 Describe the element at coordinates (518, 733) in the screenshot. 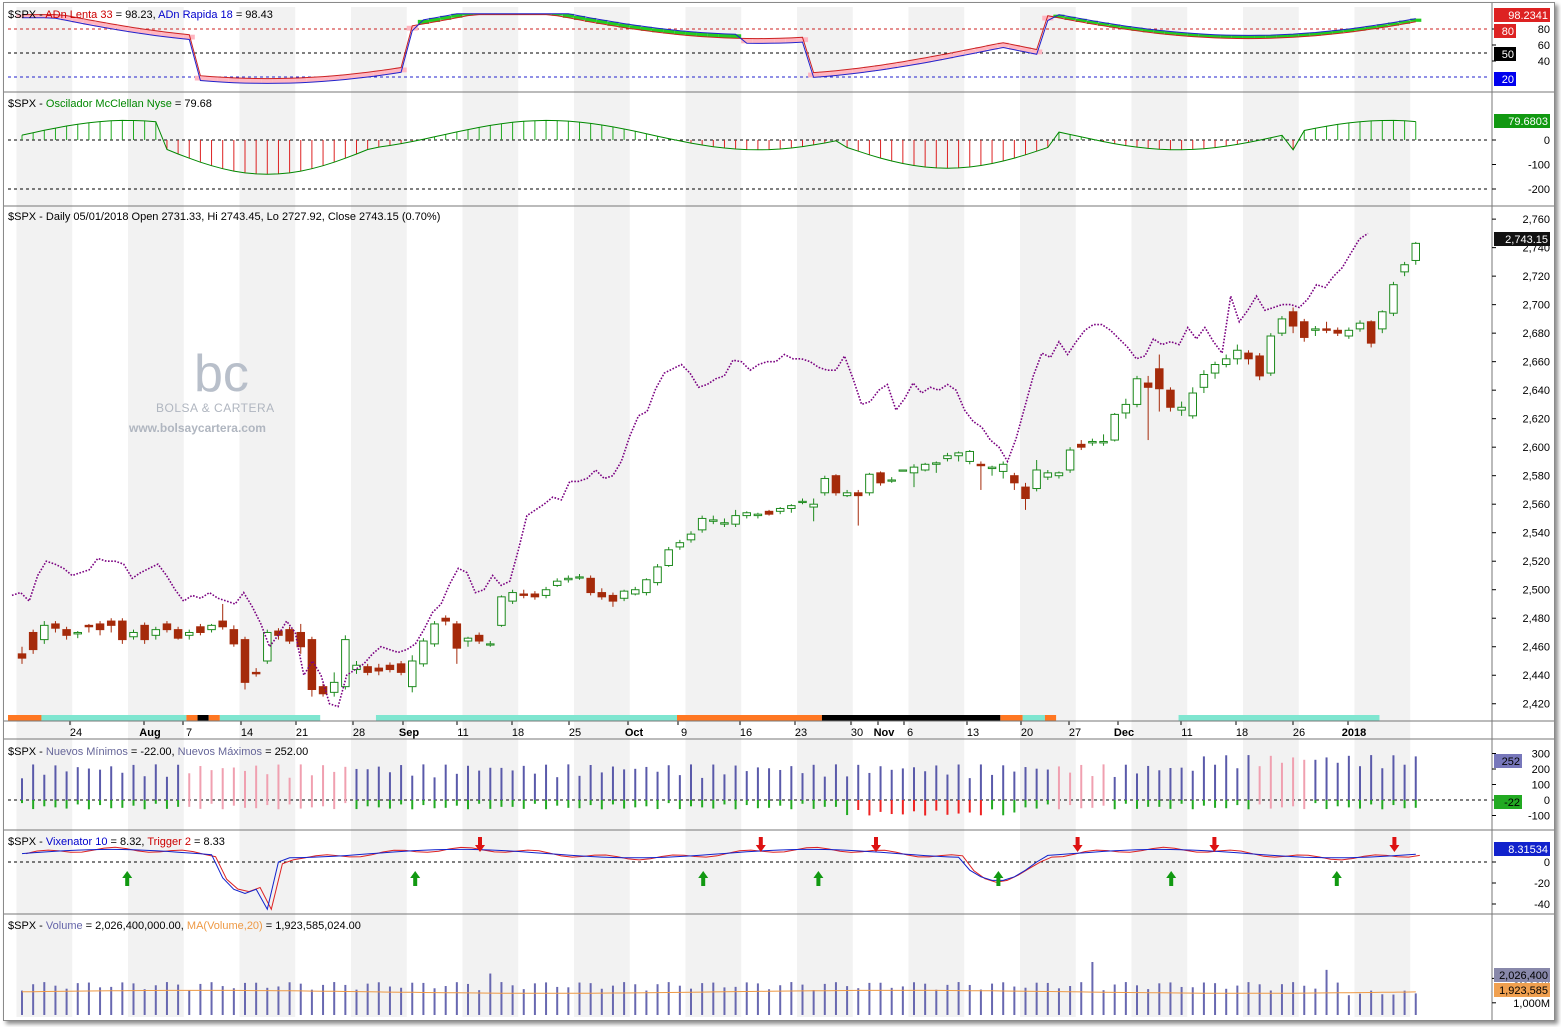

I see `date-label: 18` at that location.